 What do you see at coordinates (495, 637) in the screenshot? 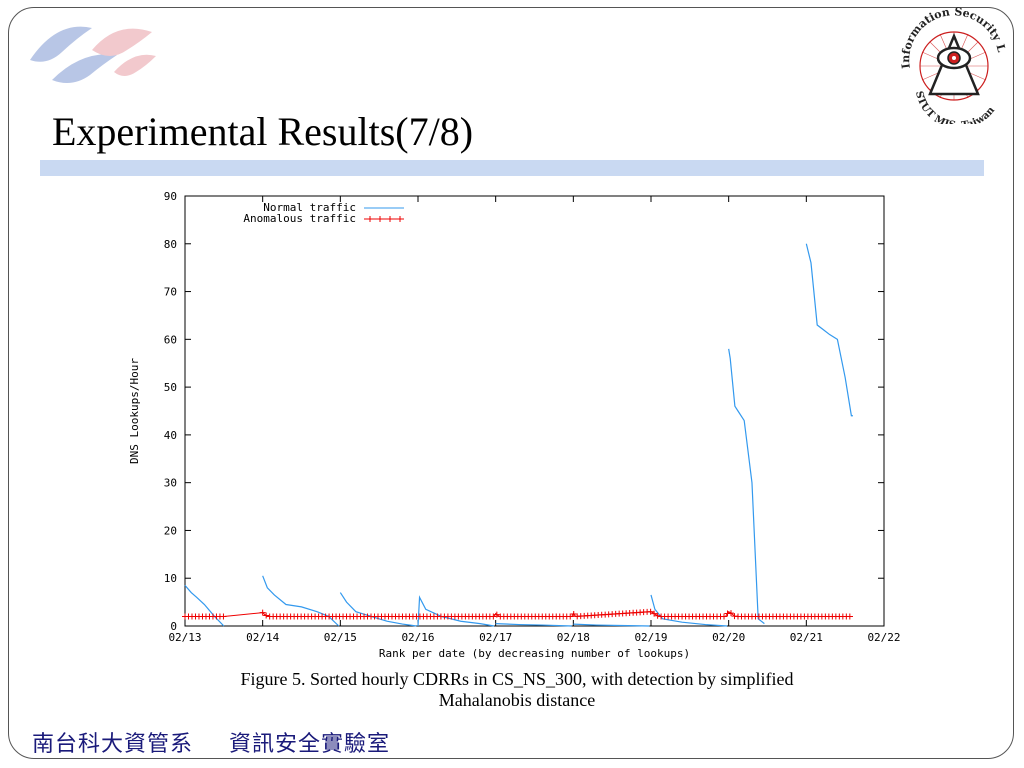
I see `x-tick-label: 02/17` at bounding box center [495, 637].